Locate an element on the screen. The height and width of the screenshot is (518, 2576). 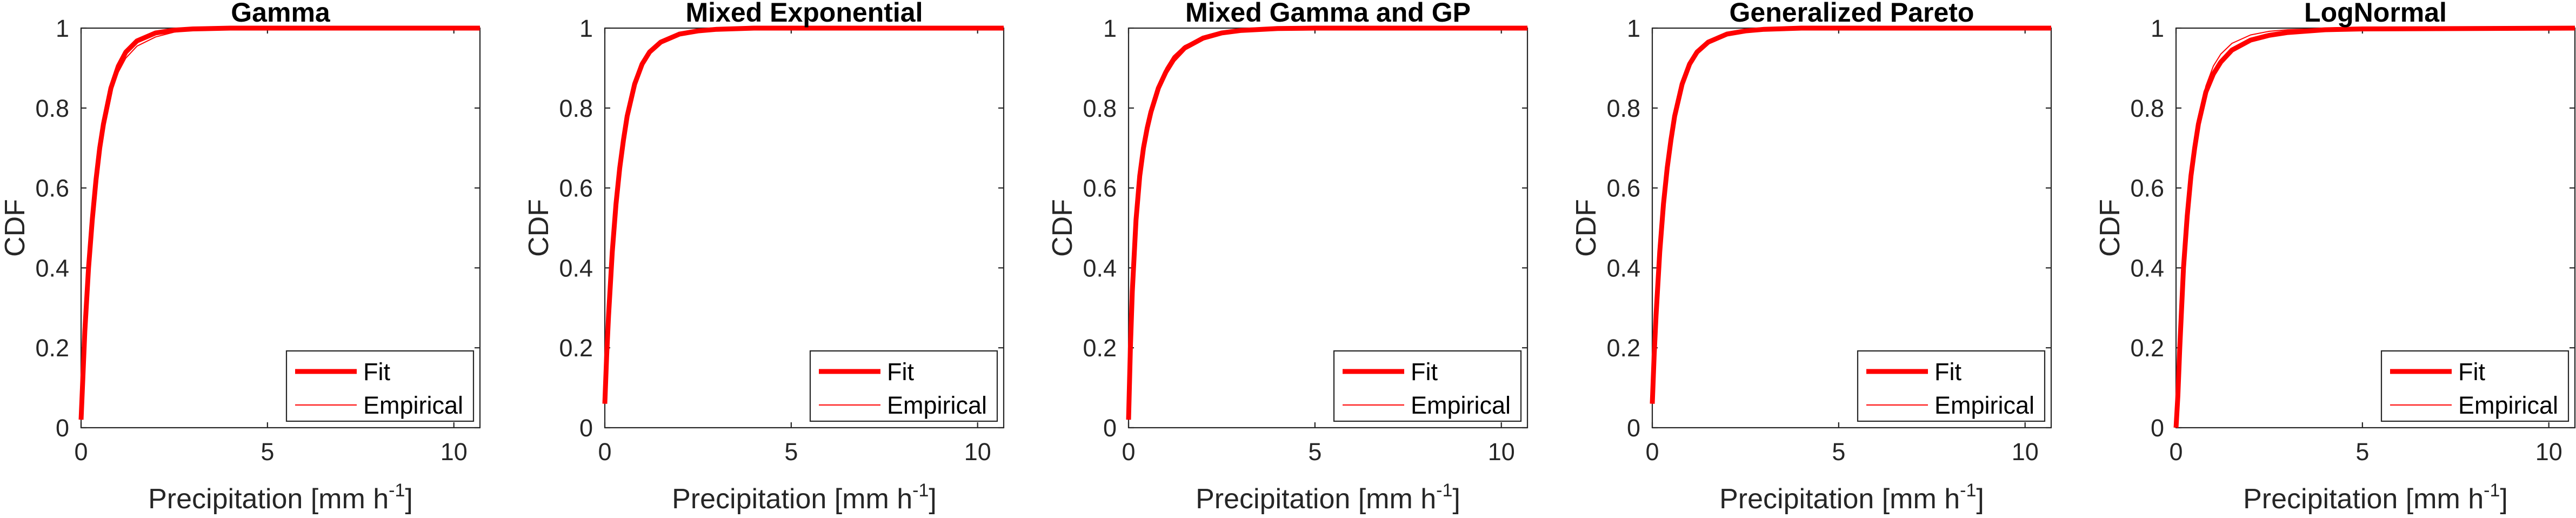
chart-title: Gamma is located at coordinates (281, 14).